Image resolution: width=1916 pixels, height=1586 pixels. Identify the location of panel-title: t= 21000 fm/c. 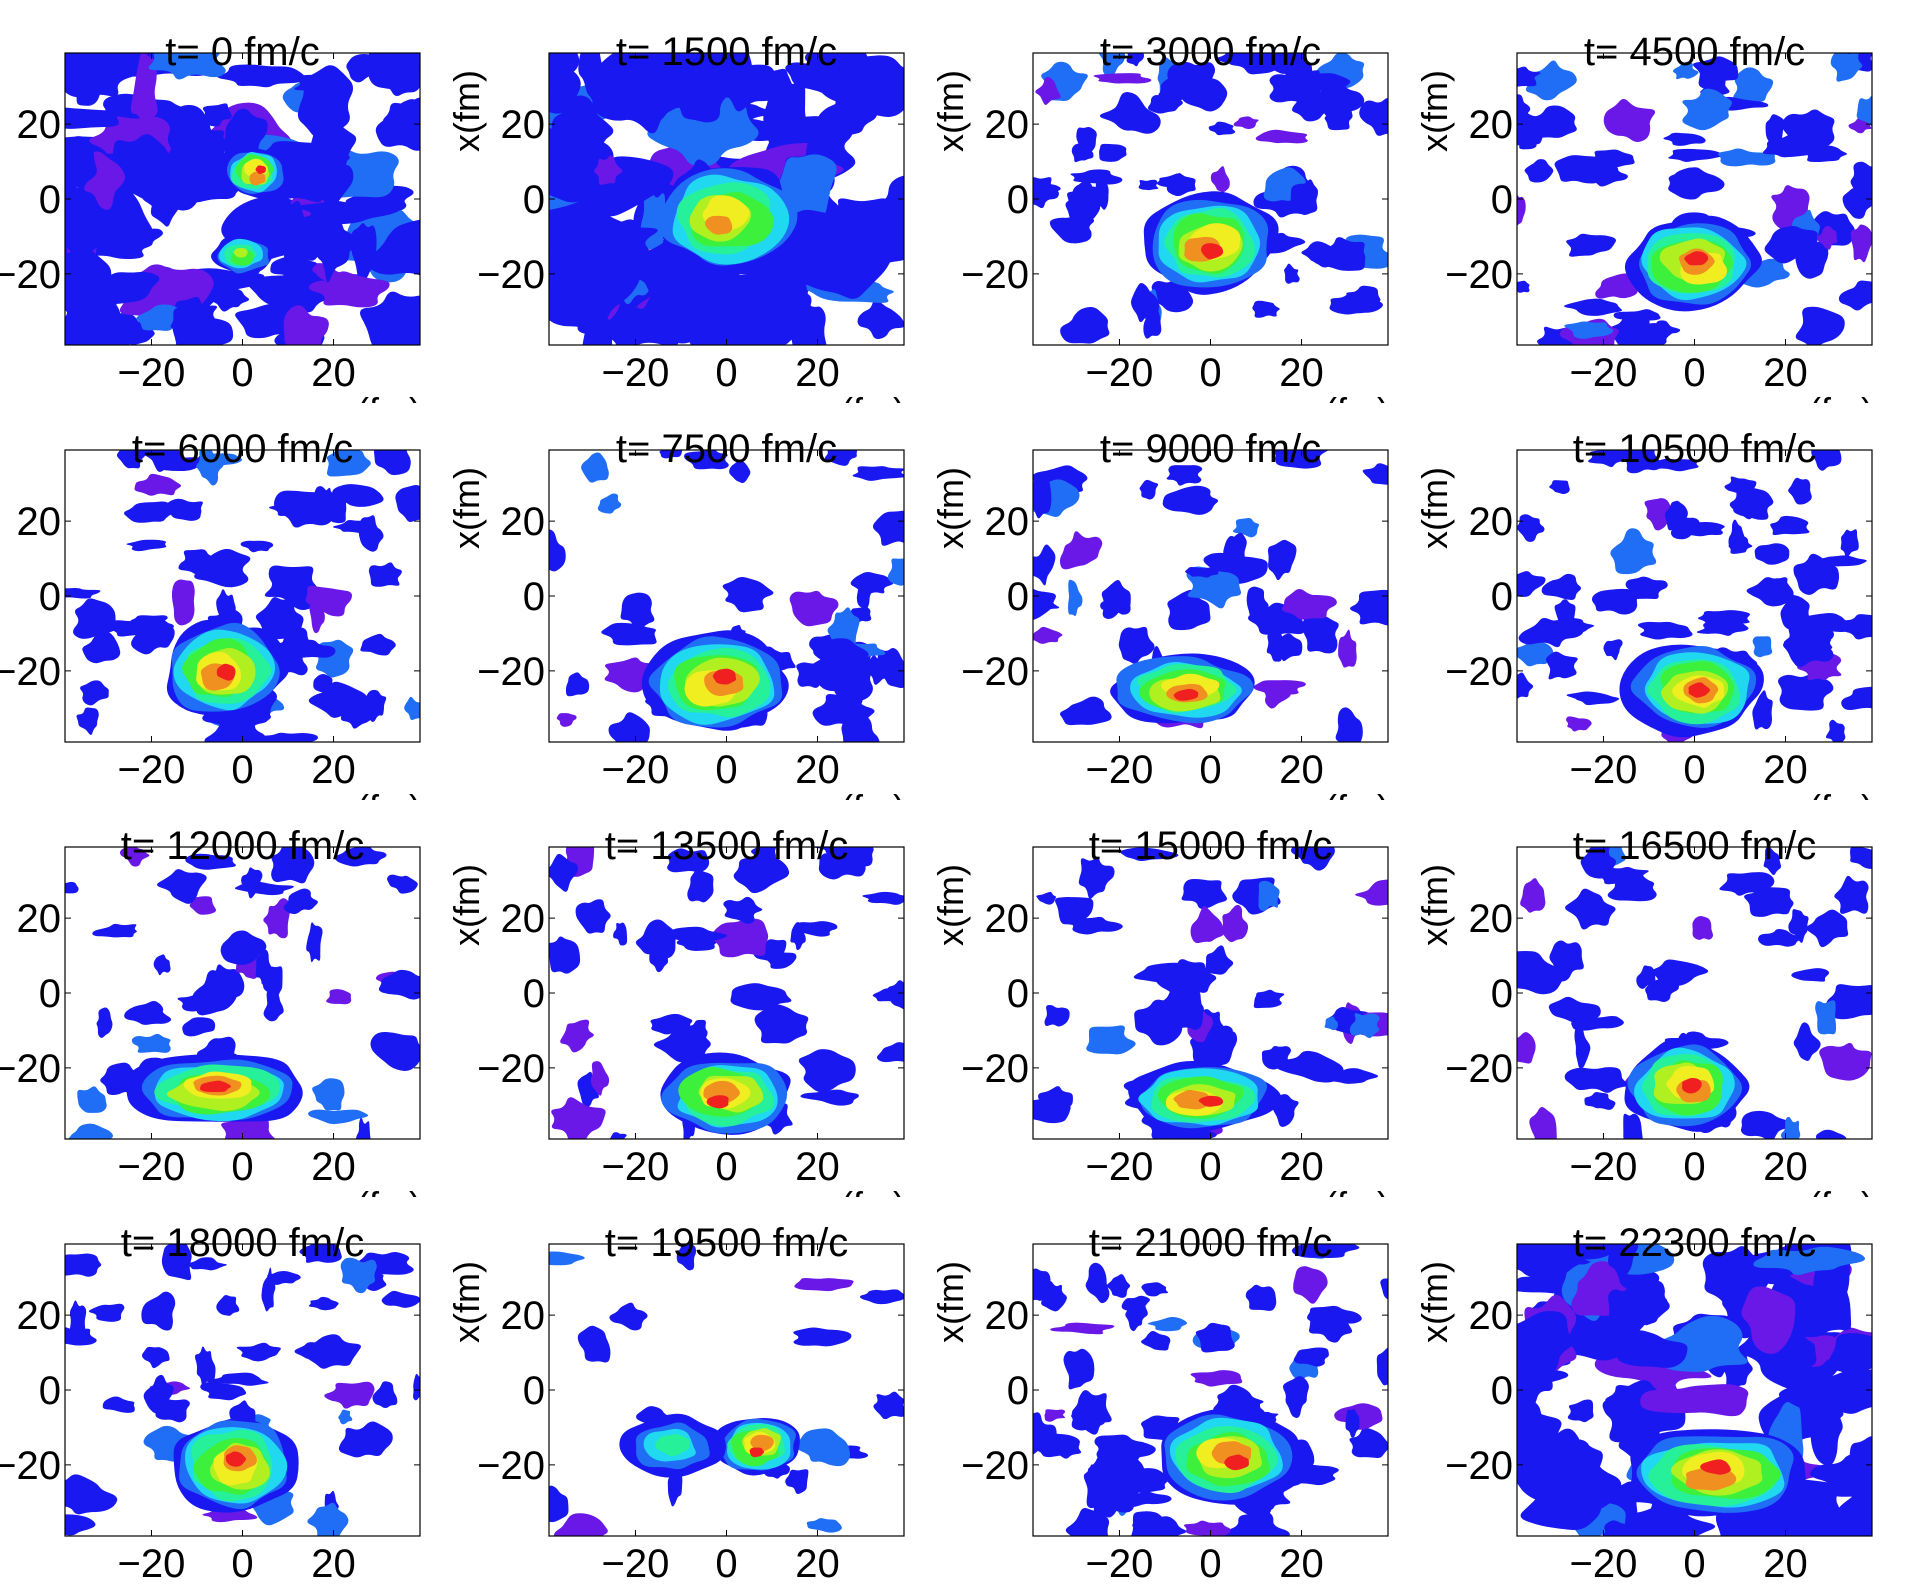
(1210, 1243).